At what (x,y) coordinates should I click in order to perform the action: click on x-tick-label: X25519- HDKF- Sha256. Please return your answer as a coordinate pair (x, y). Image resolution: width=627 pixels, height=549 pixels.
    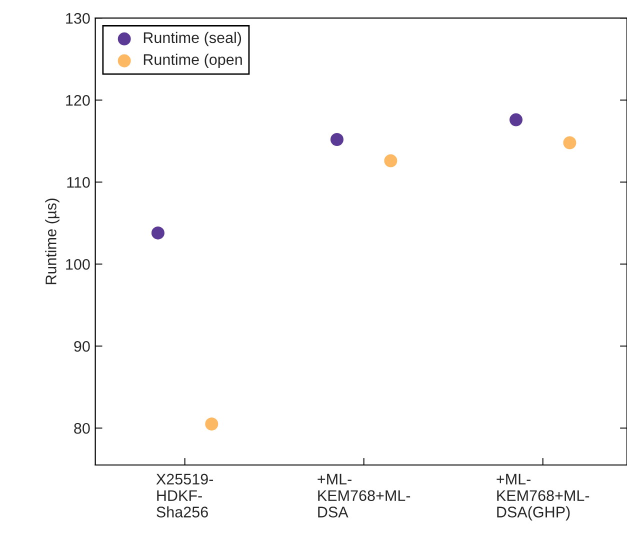
    Looking at the image, I should click on (185, 496).